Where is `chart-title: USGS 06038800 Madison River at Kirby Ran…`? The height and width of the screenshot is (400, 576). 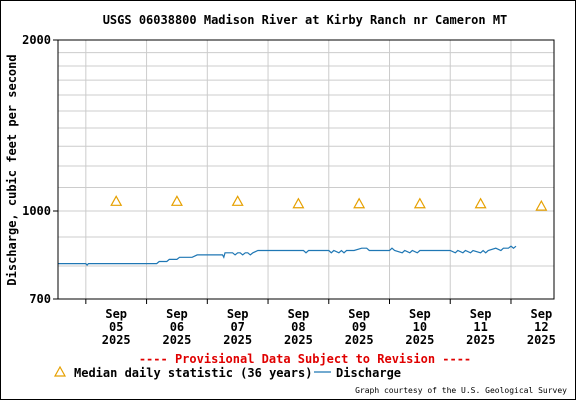 chart-title: USGS 06038800 Madison River at Kirby Ran… is located at coordinates (305, 20).